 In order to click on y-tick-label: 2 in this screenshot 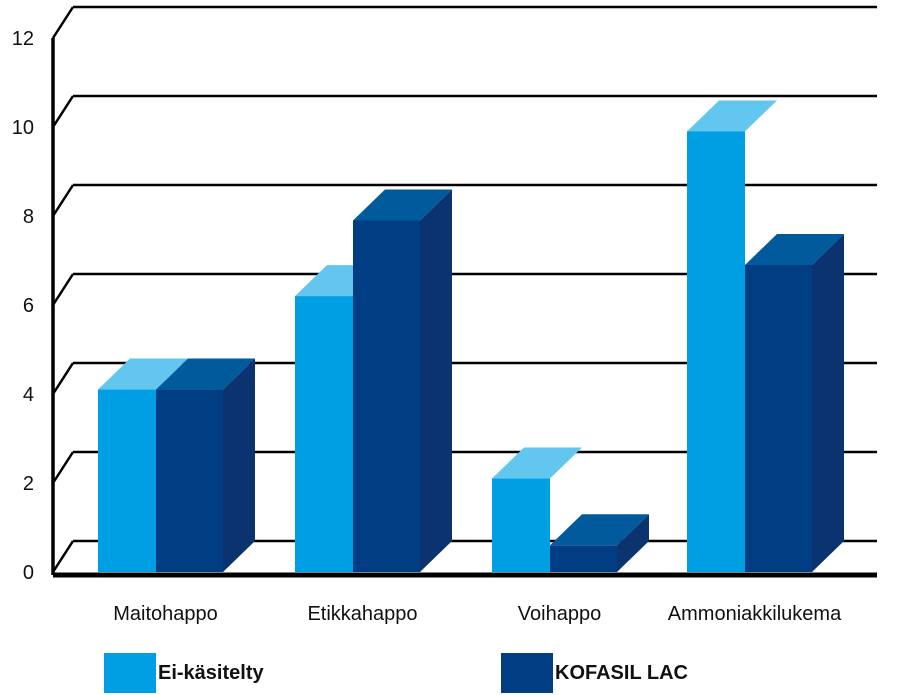, I will do `click(28, 484)`.